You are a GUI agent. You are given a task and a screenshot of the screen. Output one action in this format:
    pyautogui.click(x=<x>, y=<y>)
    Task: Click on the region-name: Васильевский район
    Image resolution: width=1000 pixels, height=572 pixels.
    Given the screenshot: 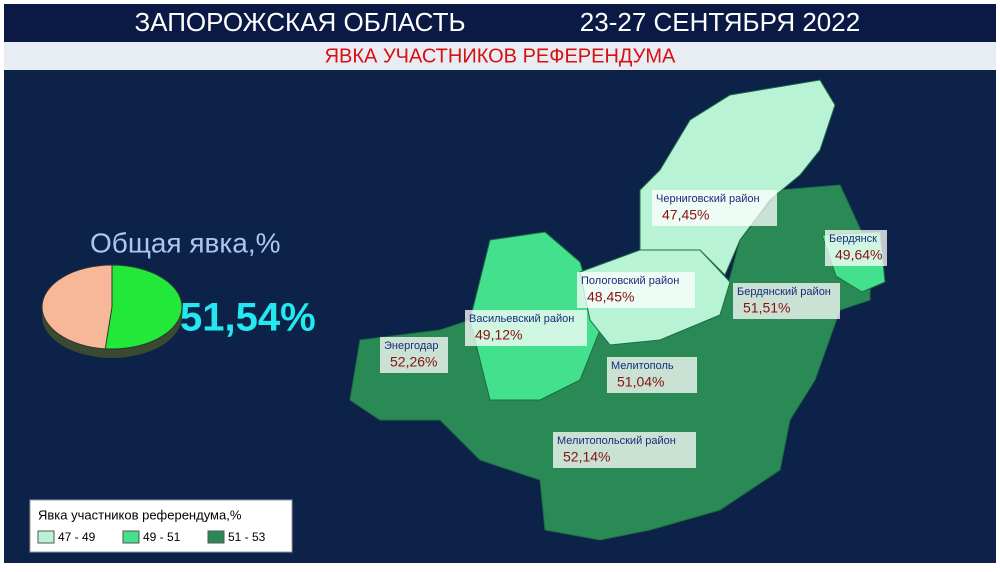 What is the action you would take?
    pyautogui.click(x=521, y=319)
    